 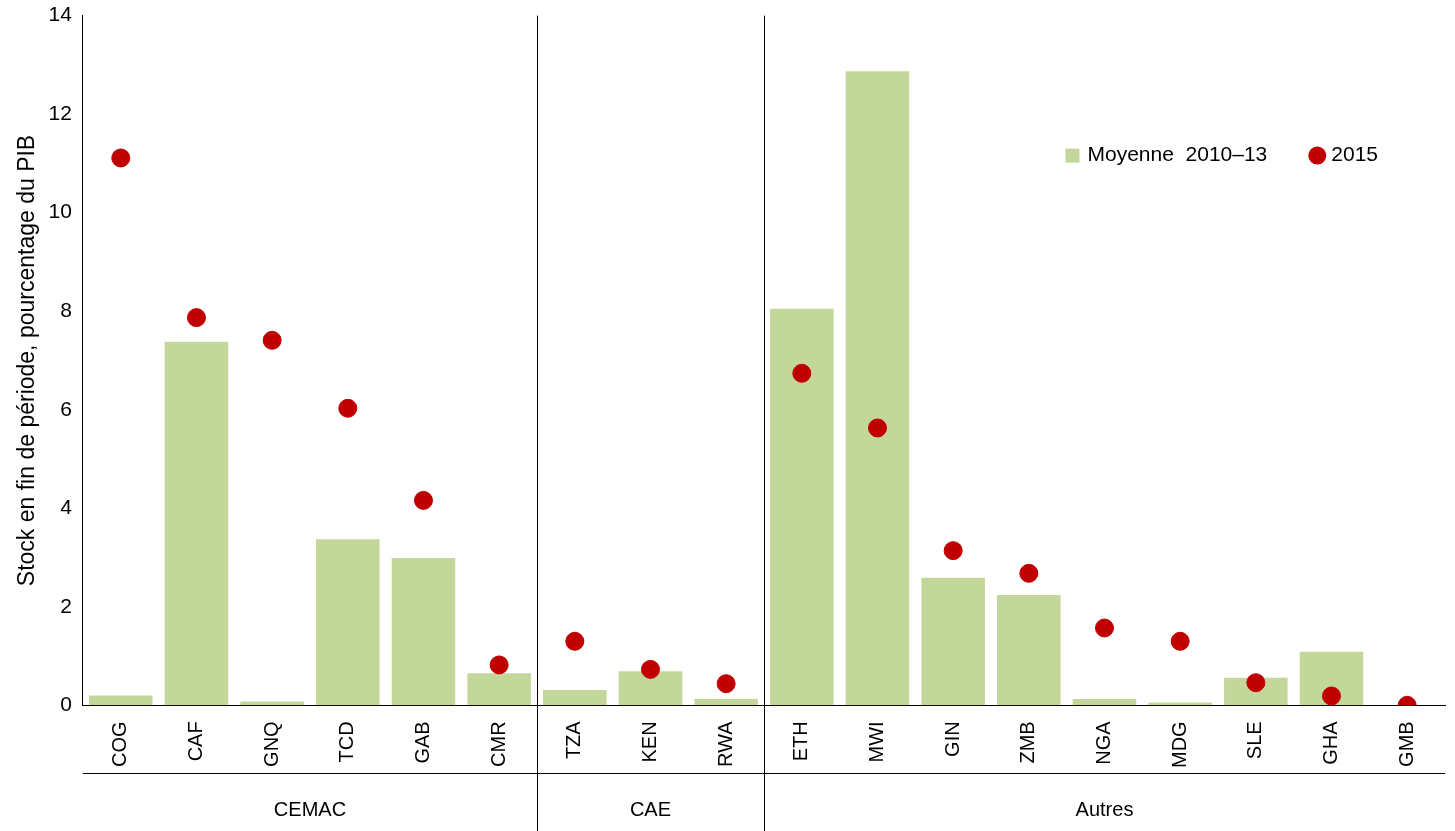 I want to click on x-tick-label: GAB, so click(x=421, y=742).